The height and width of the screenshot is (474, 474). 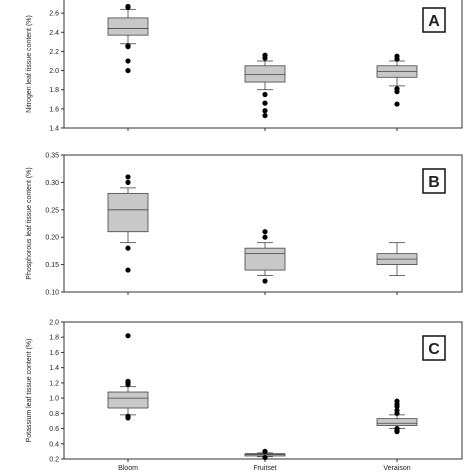 What do you see at coordinates (29, 64) in the screenshot?
I see `y-axis-label: Nitrogen leaf tissue content (%)` at bounding box center [29, 64].